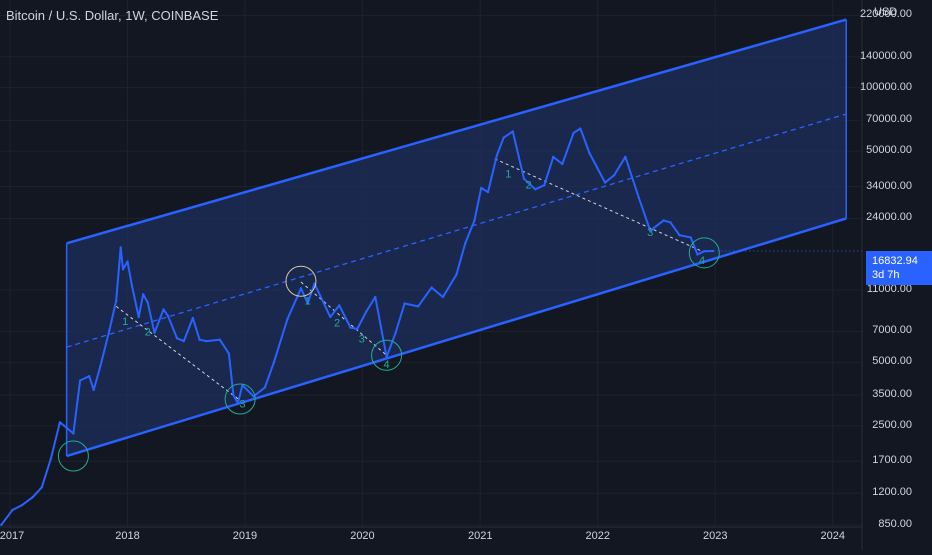 The image size is (932, 555). I want to click on time-tick-label: 2024, so click(832, 536).